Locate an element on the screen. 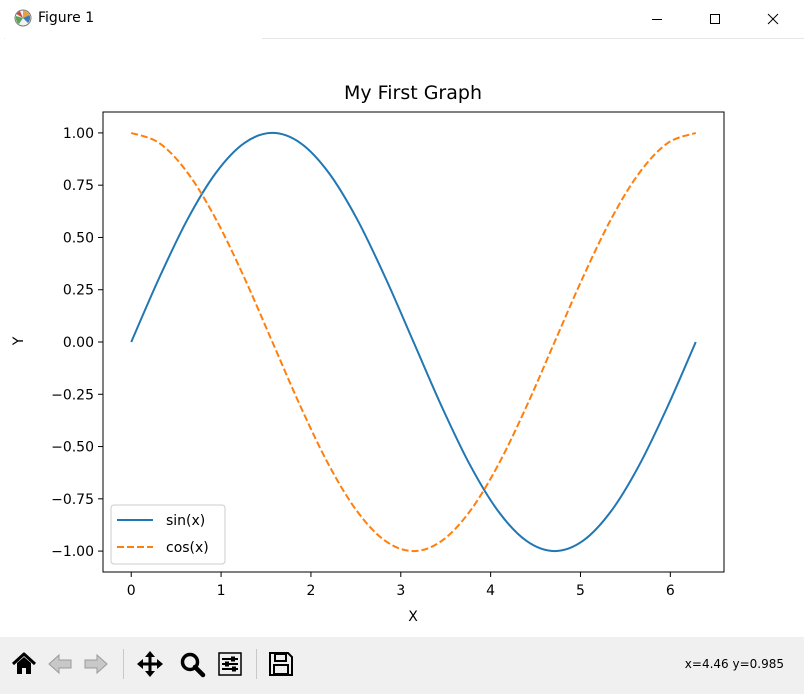 Image resolution: width=804 pixels, height=694 pixels. y-axis: 1.00 0.75 0.50 0.25 0.00 −0.25 −0.50 −0.75 −1.00 is located at coordinates (77, 343).